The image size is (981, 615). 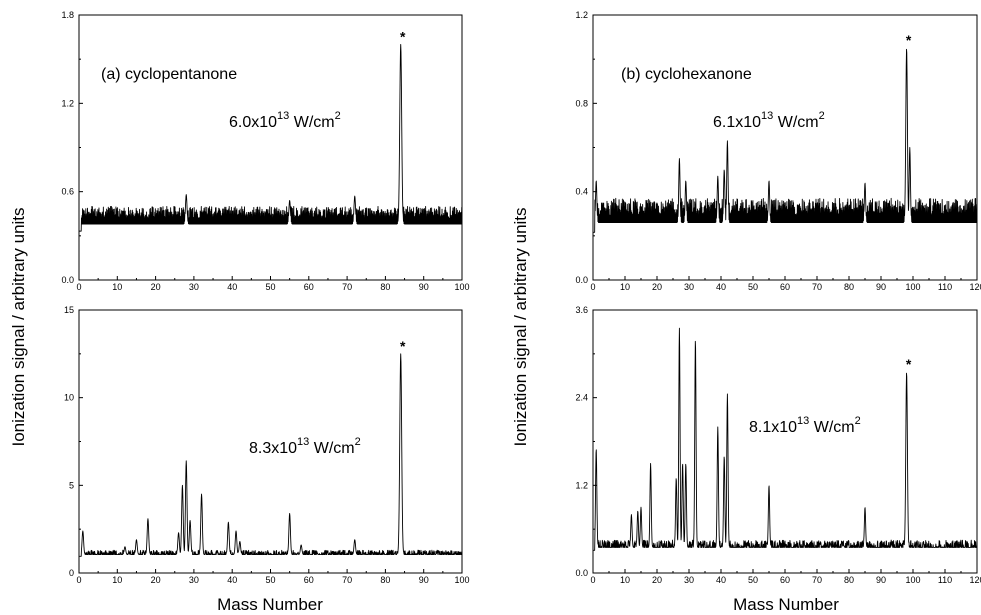 What do you see at coordinates (686, 74) in the screenshot?
I see `panel-title: (b) cyclohexanone` at bounding box center [686, 74].